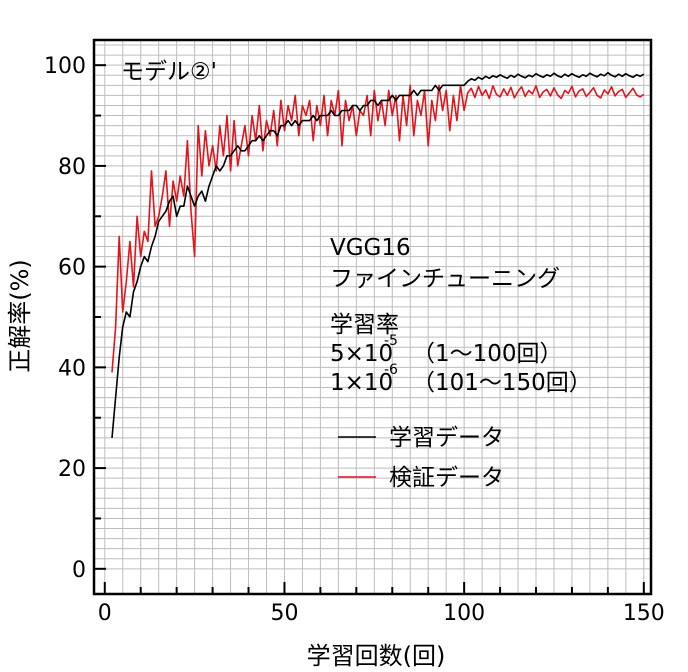  I want to click on annotation-lr-title: 学習率, so click(364, 325).